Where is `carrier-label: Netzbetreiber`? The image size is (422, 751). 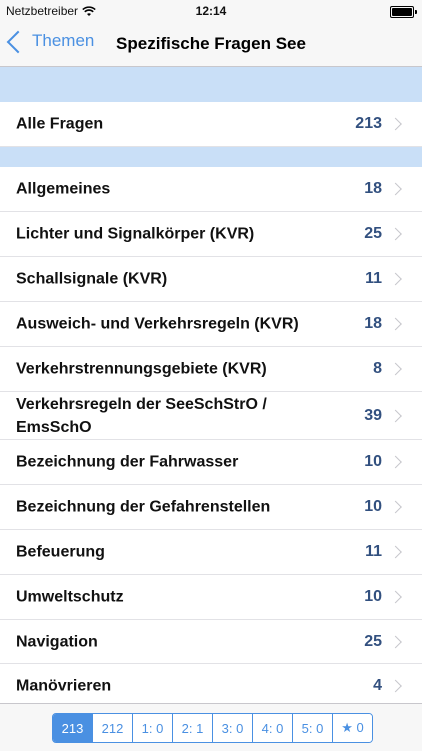 carrier-label: Netzbetreiber is located at coordinates (42, 11).